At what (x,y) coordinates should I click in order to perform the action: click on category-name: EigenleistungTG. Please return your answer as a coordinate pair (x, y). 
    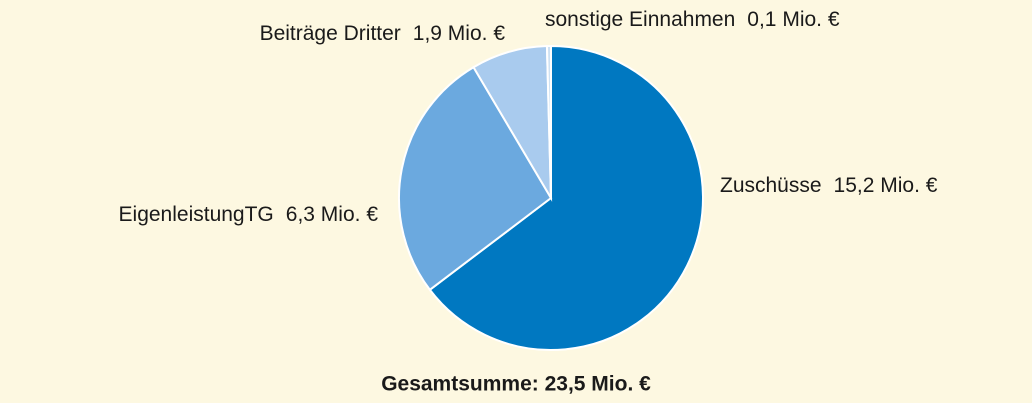
    Looking at the image, I should click on (196, 214).